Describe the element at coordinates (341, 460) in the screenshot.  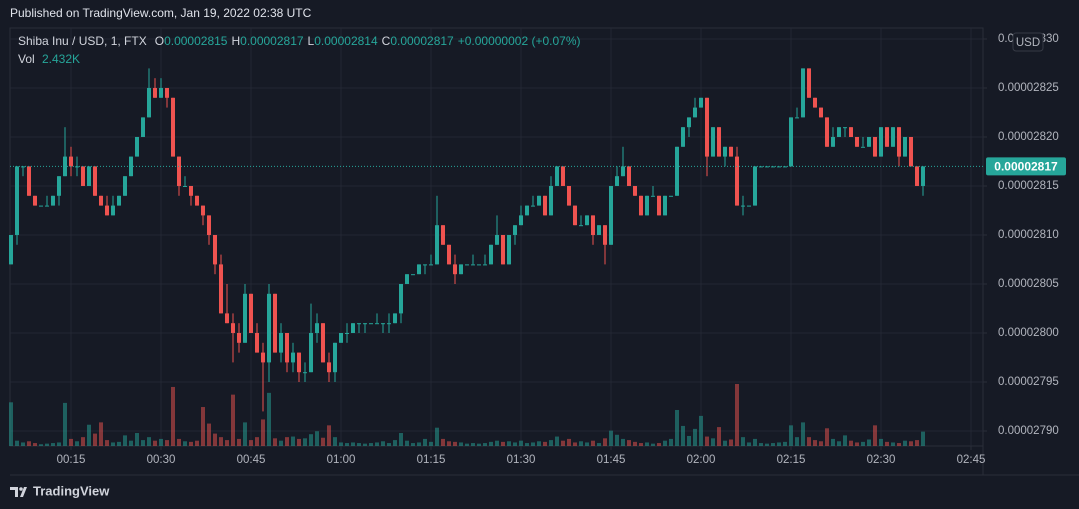
I see `x-tick-label: 01:00` at that location.